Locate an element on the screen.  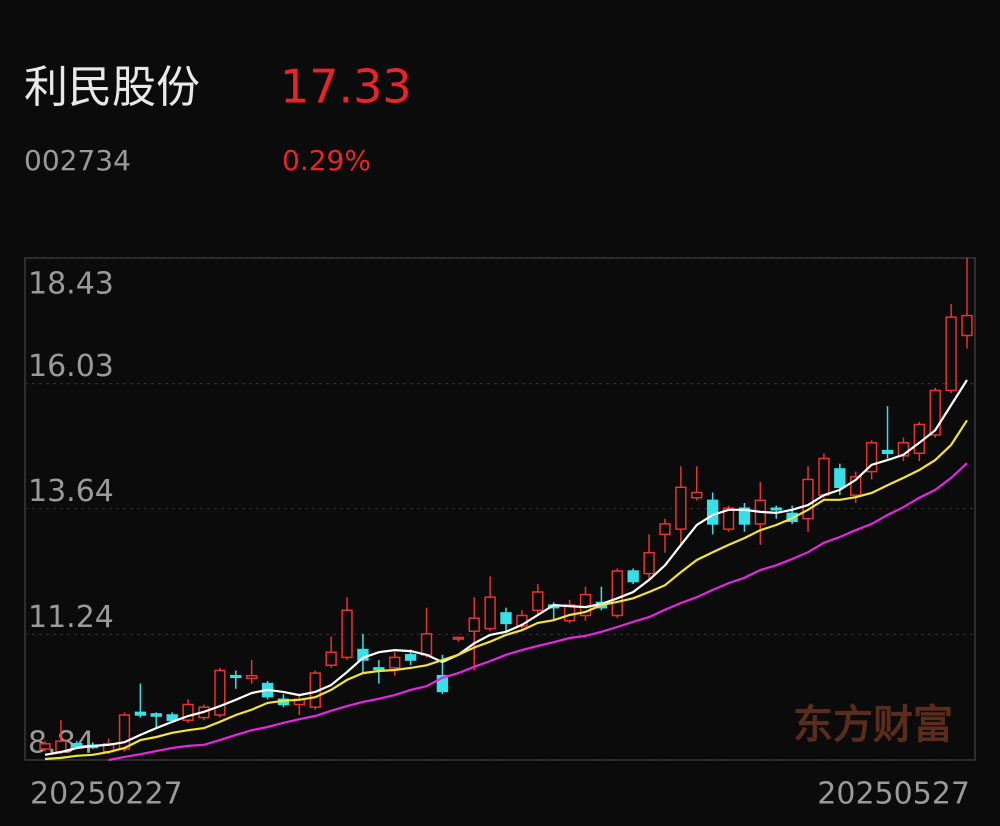
price-change: 0.29% is located at coordinates (326, 160).